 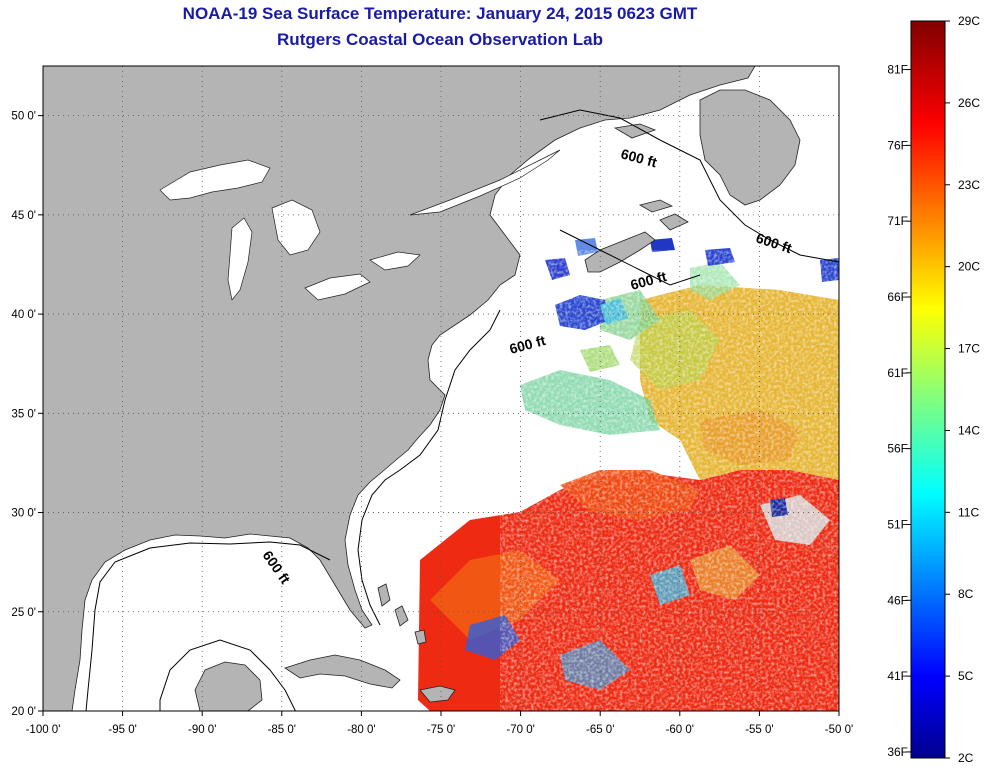 I want to click on x-tick-label: -95 0', so click(x=122, y=730).